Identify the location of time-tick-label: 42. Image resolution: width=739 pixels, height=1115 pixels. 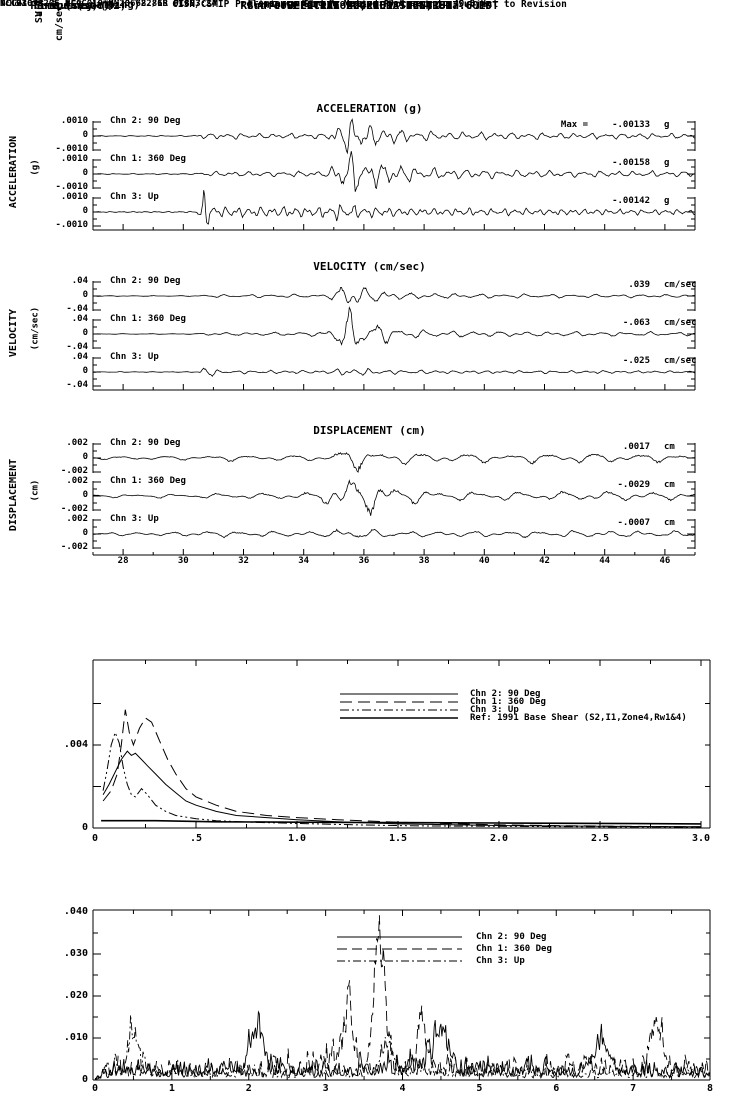
(544, 561).